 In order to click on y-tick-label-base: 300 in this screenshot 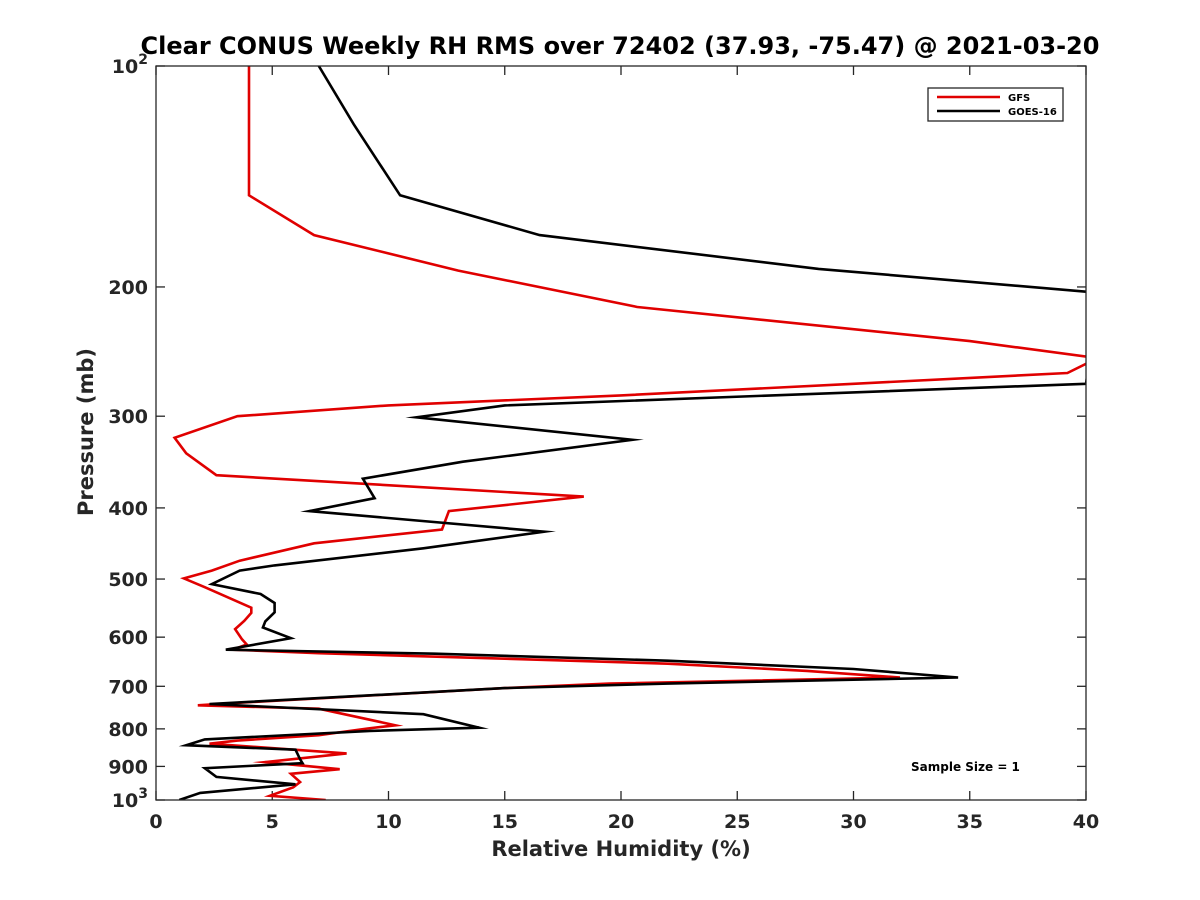, I will do `click(128, 417)`.